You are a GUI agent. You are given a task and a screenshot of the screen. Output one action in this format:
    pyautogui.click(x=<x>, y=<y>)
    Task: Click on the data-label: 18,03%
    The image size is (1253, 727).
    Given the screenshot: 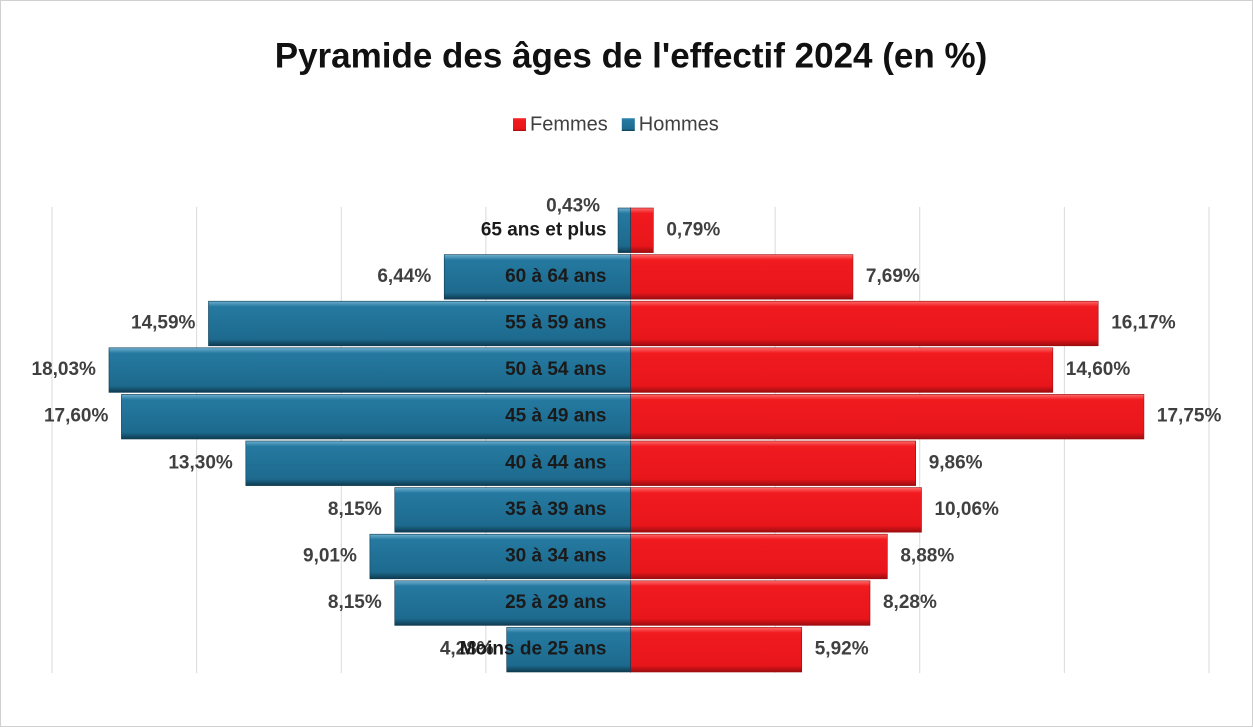 What is the action you would take?
    pyautogui.click(x=64, y=369)
    